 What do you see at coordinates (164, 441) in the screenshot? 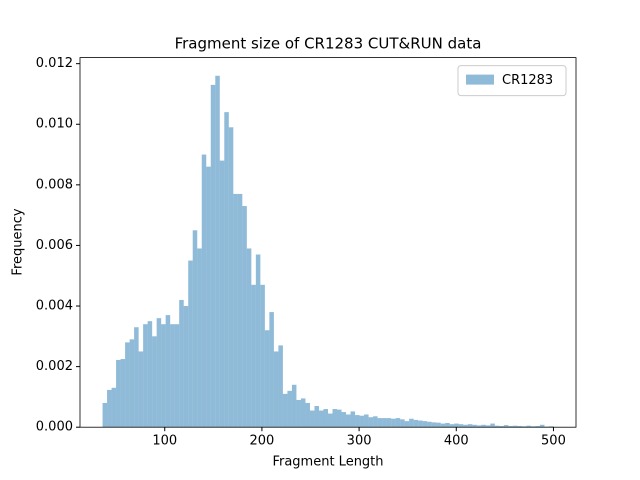
I see `x-tick-label: 100` at bounding box center [164, 441].